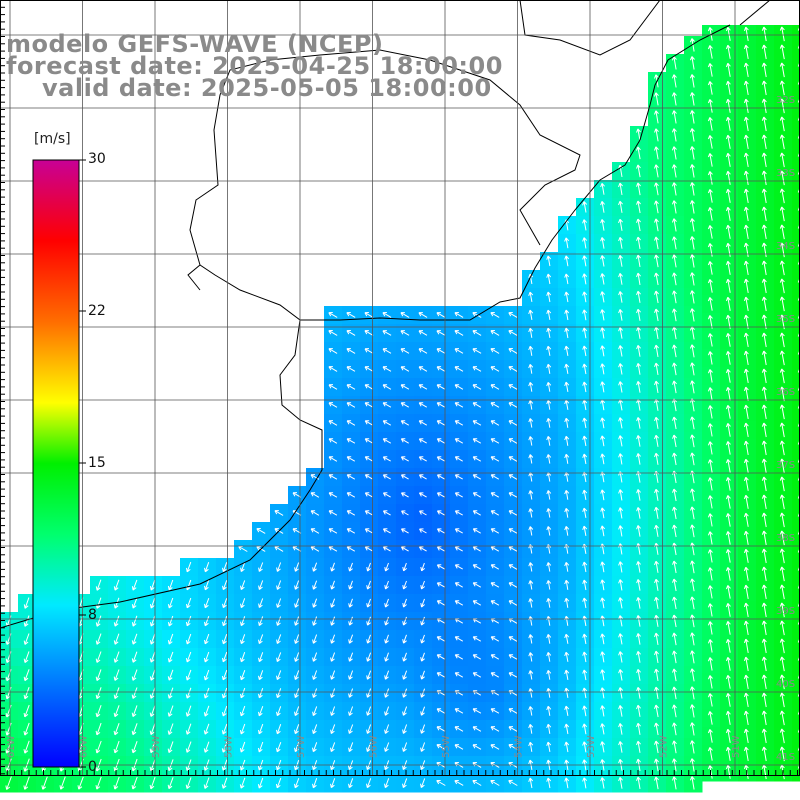  I want to click on lat-label: 34S, so click(785, 246).